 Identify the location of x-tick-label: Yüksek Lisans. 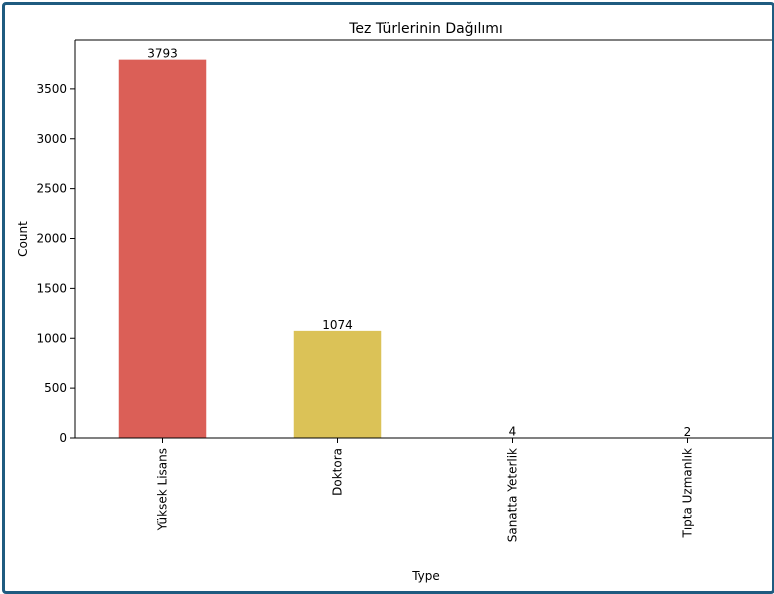
(163, 489).